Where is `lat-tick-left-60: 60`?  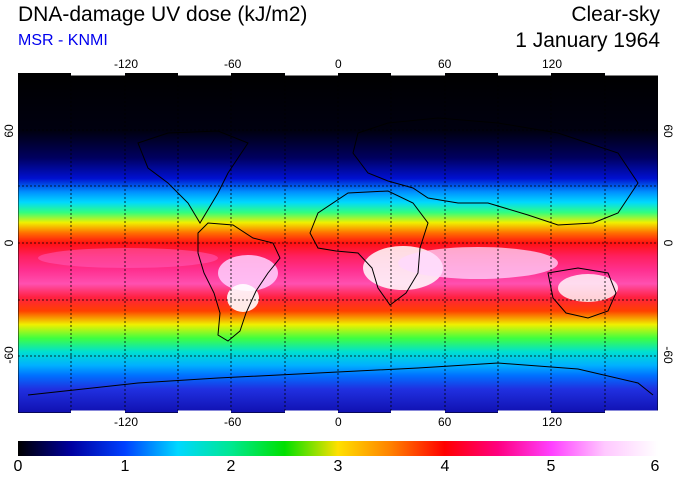
lat-tick-left-60: 60 is located at coordinates (9, 131).